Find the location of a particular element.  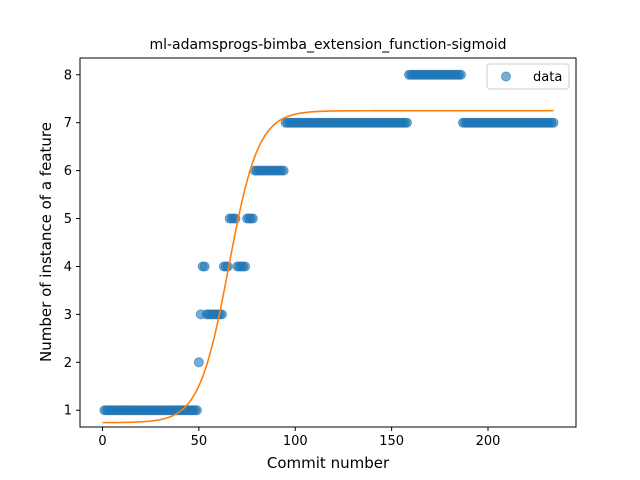

y-tick-label: 6 is located at coordinates (68, 171).